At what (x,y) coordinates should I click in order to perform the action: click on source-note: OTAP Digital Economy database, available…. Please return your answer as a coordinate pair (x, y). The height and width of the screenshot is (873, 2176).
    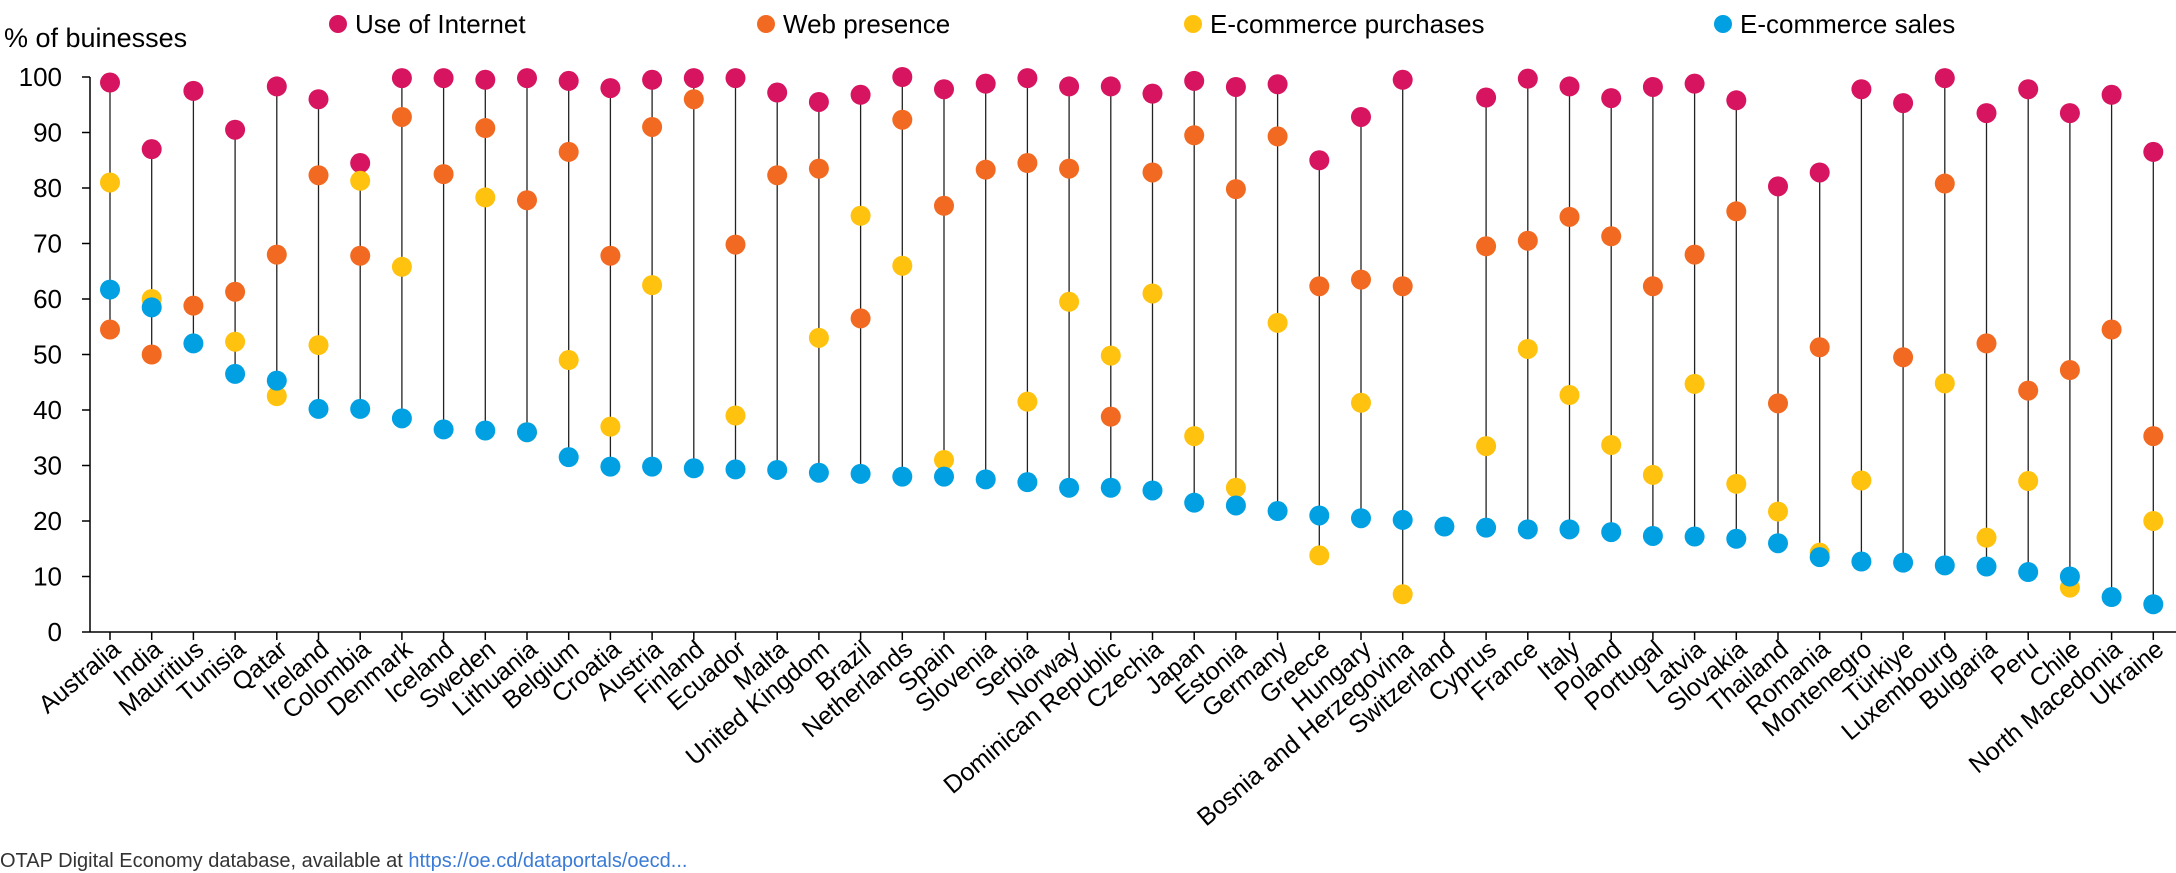
    Looking at the image, I should click on (343, 861).